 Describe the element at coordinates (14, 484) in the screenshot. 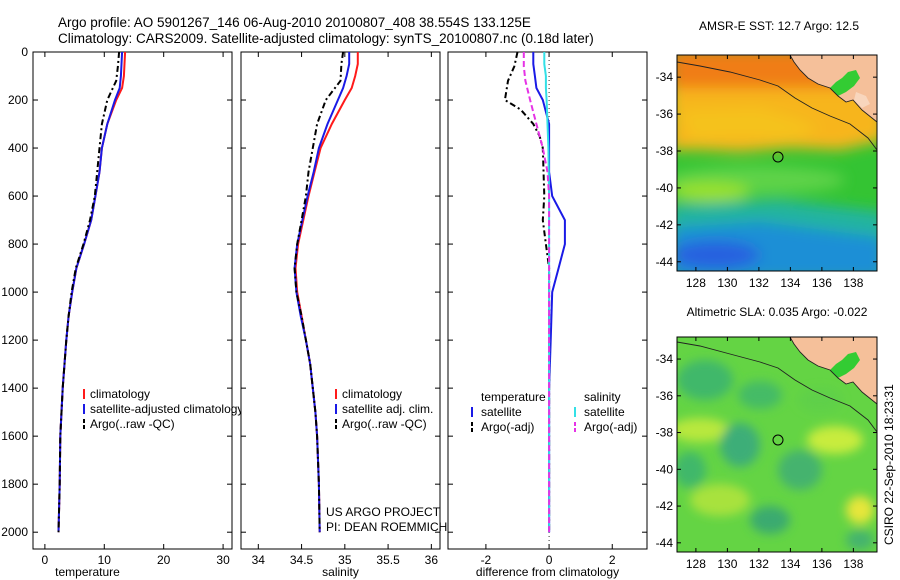

I see `y-tick-label: 1800` at that location.